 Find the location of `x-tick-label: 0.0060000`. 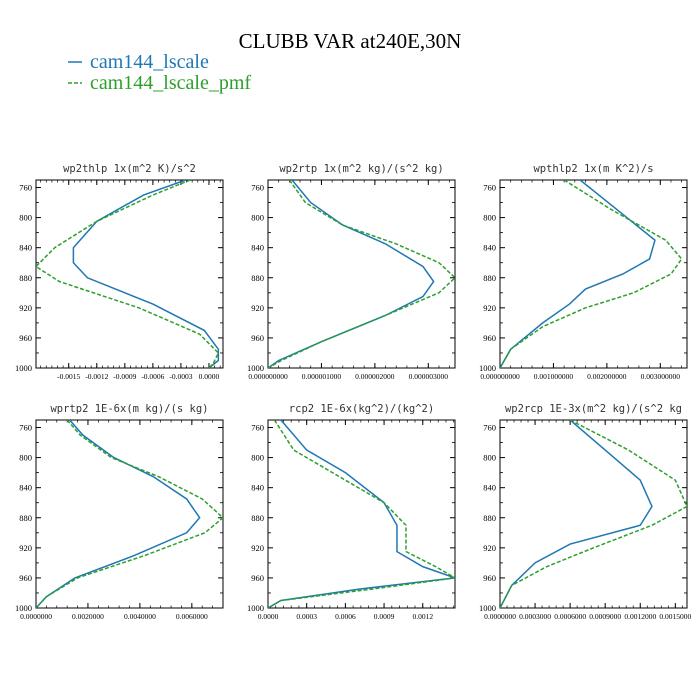

x-tick-label: 0.0060000 is located at coordinates (192, 616).